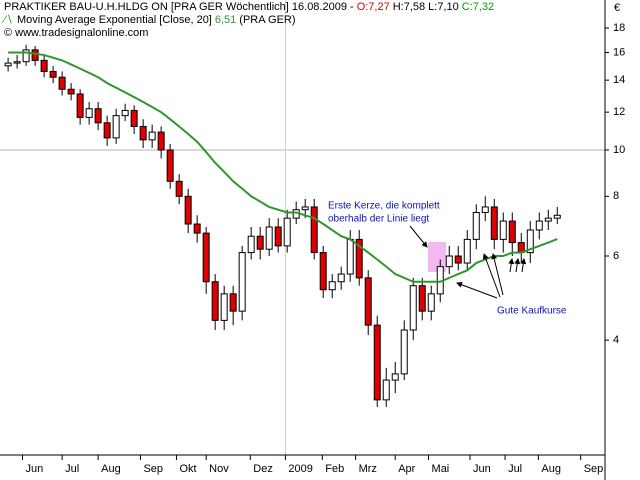  What do you see at coordinates (300, 469) in the screenshot?
I see `x-tick-label: 2009` at bounding box center [300, 469].